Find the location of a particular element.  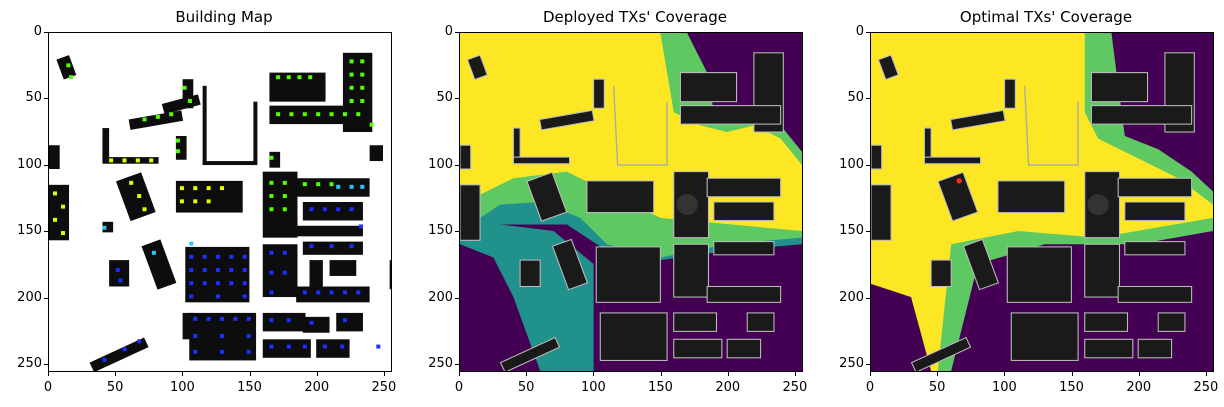

panel-title: Deployed TXs' Coverage is located at coordinates (635, 17).